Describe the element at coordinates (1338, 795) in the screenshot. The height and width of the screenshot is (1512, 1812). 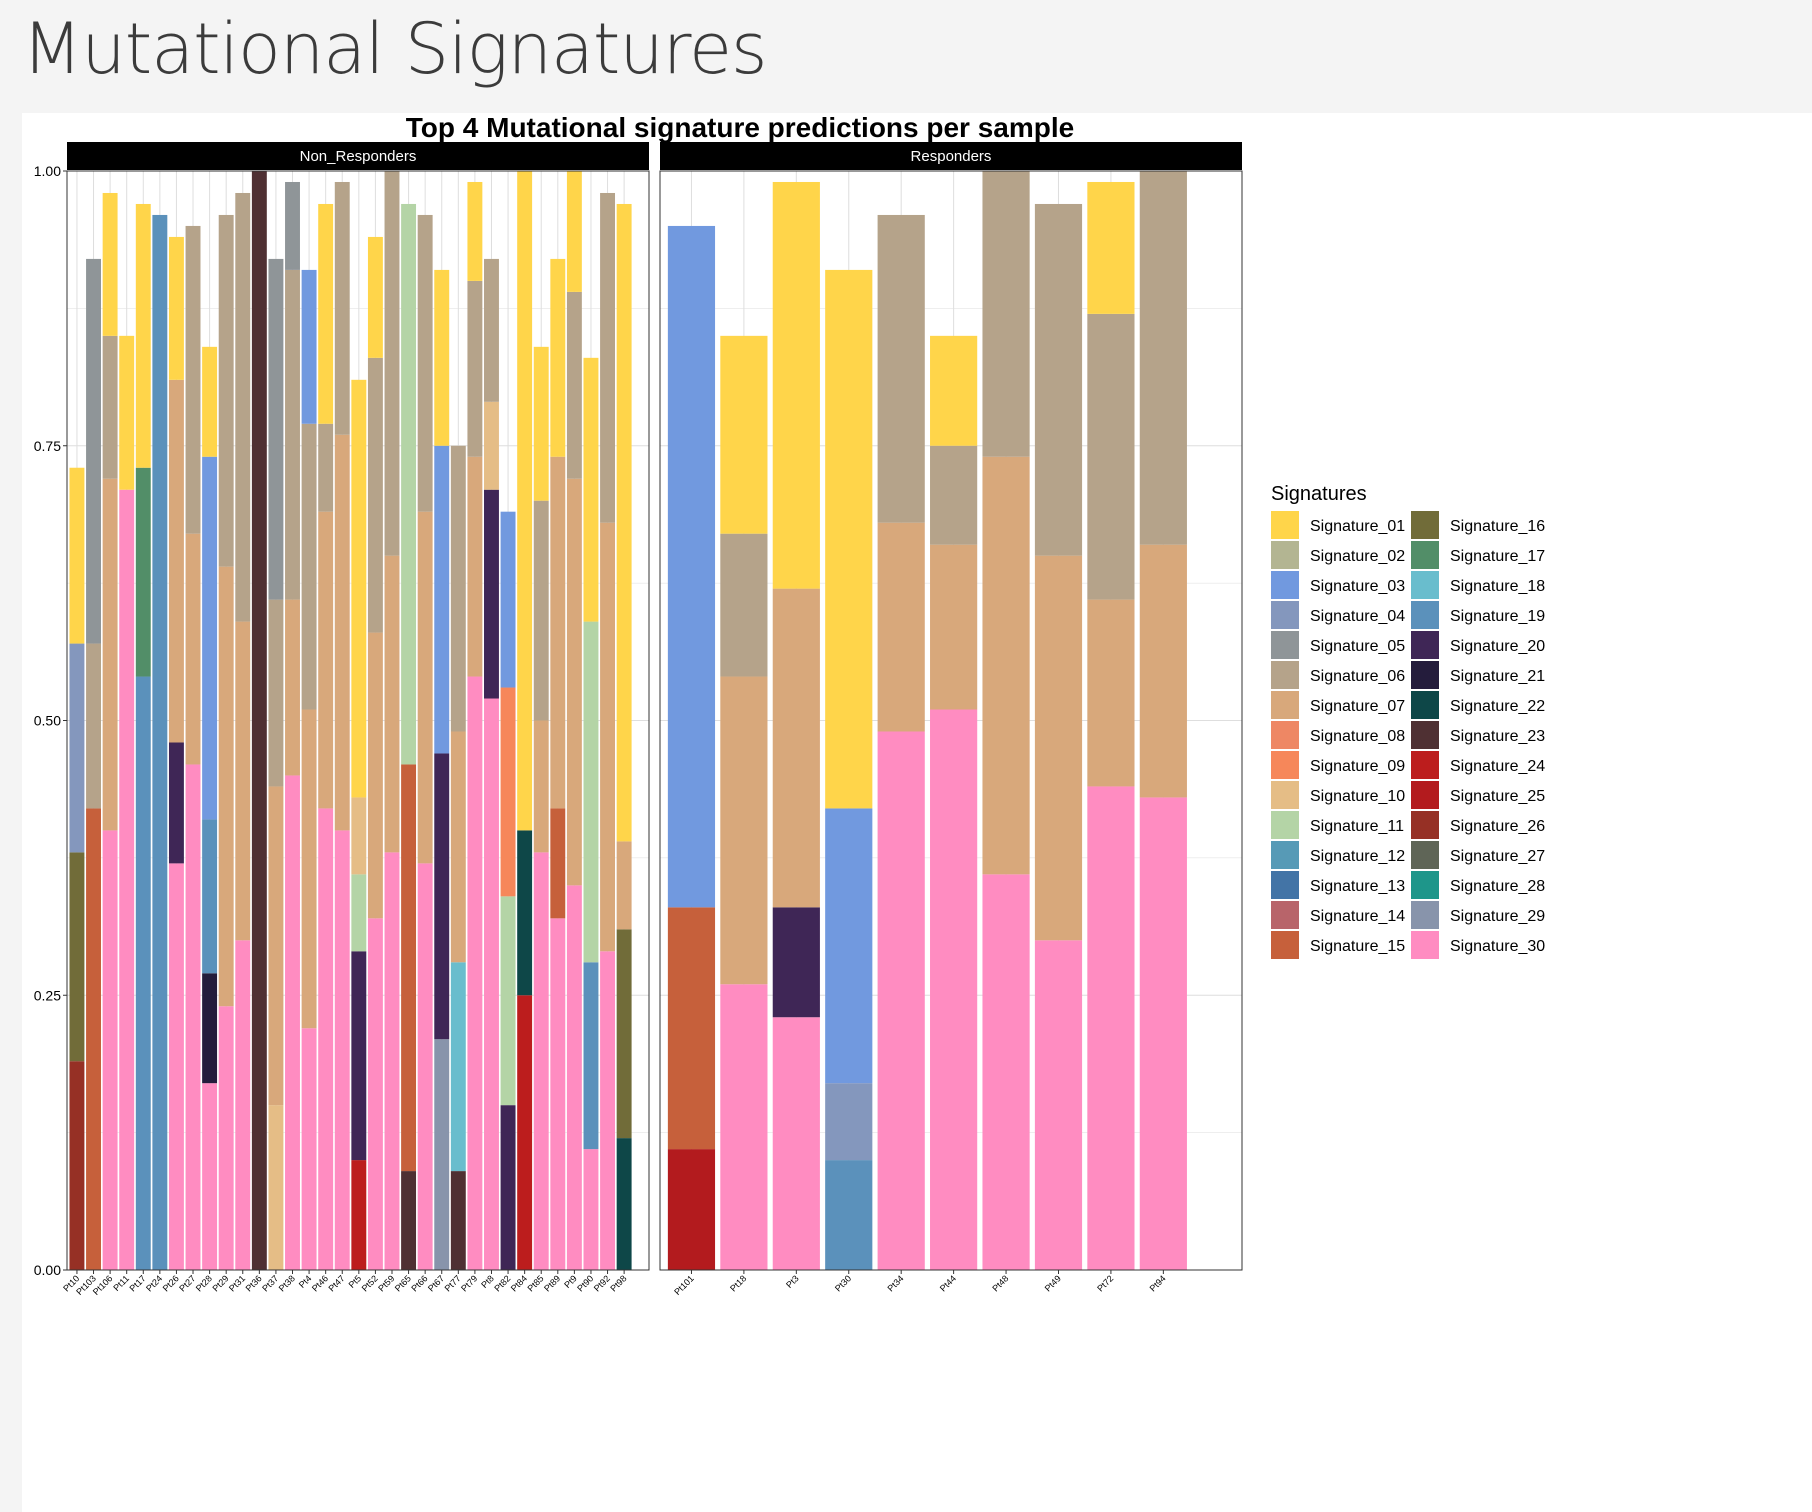
I see `legend-item: Signature_10` at that location.